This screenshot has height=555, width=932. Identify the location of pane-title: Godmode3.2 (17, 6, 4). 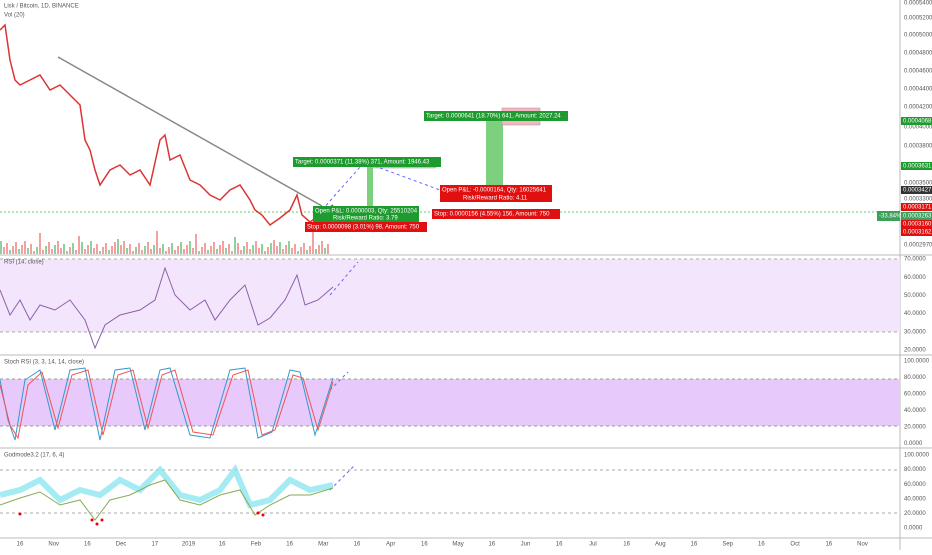
(34, 456).